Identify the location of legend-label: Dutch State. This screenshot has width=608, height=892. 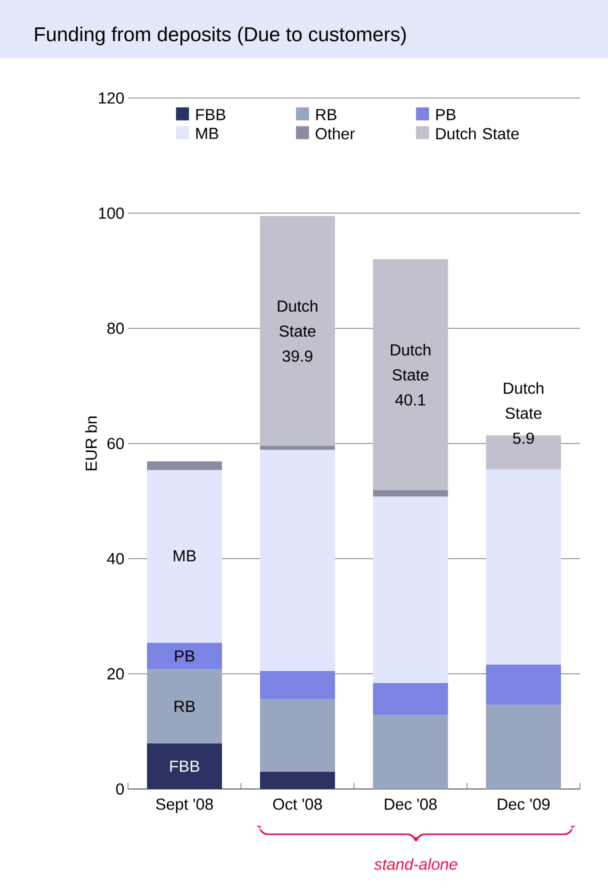
(477, 134).